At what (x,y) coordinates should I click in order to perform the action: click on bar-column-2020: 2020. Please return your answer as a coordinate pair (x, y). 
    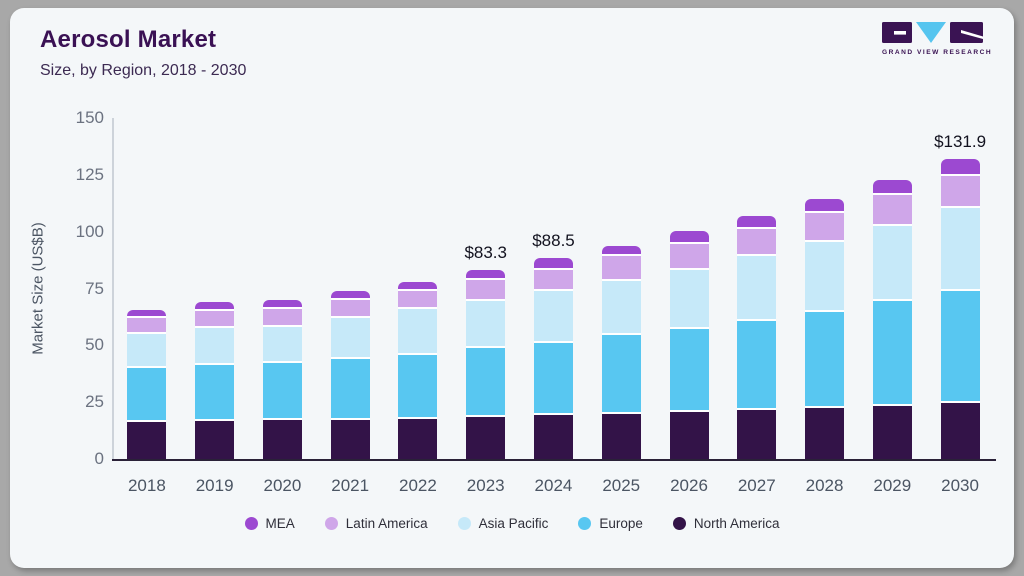
    Looking at the image, I should click on (283, 306).